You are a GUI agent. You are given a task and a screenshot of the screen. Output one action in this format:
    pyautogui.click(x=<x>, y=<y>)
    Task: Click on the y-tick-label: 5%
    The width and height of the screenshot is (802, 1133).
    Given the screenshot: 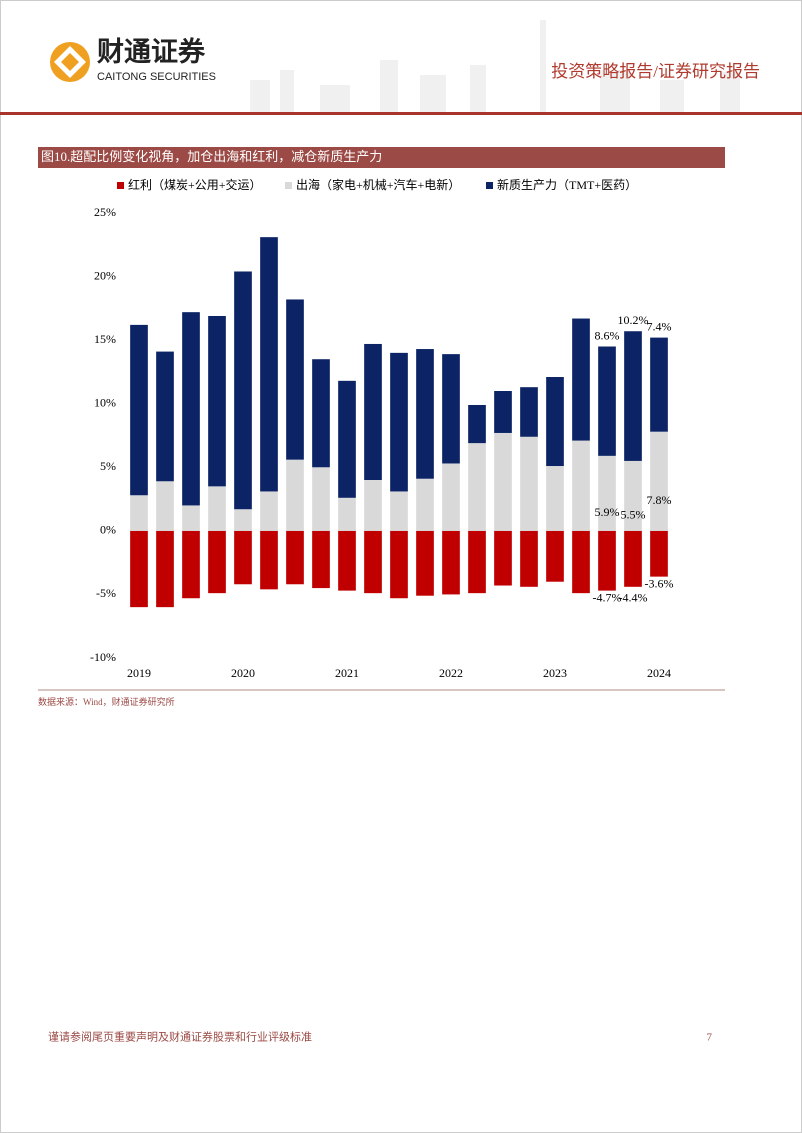 What is the action you would take?
    pyautogui.click(x=108, y=466)
    